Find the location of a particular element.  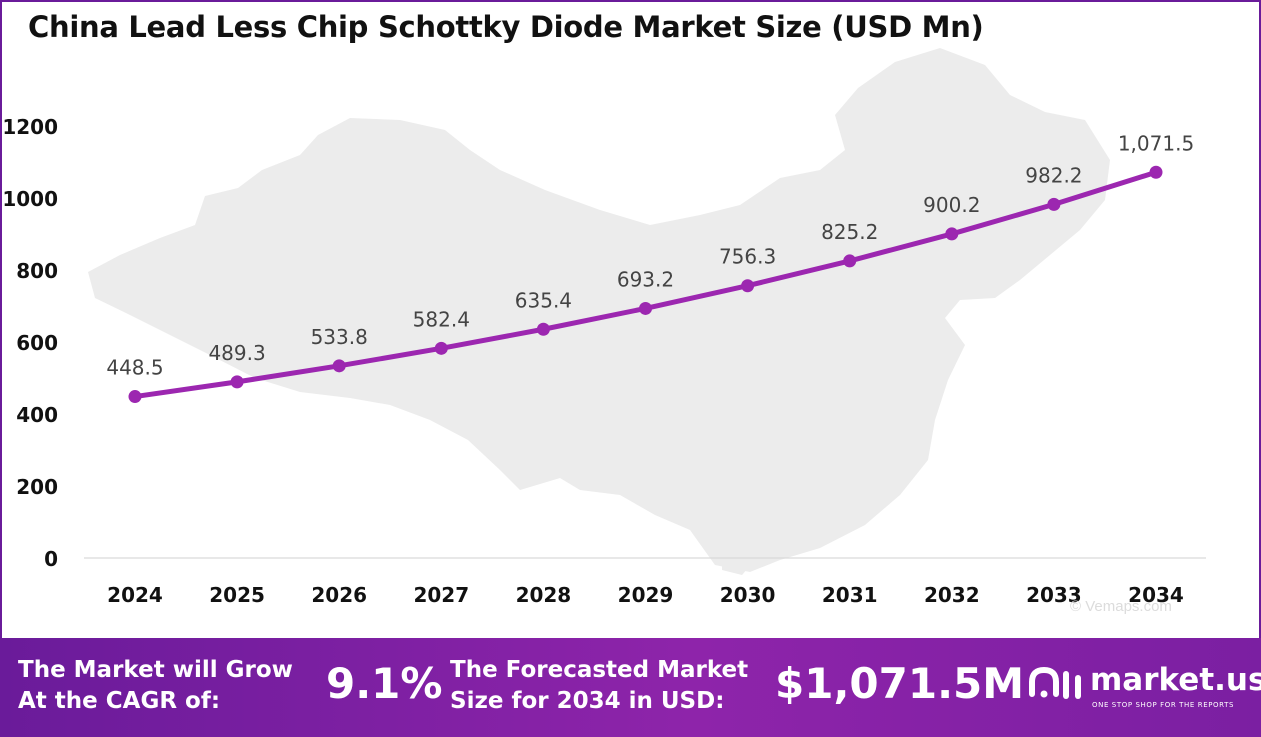

cagr-value: 9.1% is located at coordinates (384, 683).